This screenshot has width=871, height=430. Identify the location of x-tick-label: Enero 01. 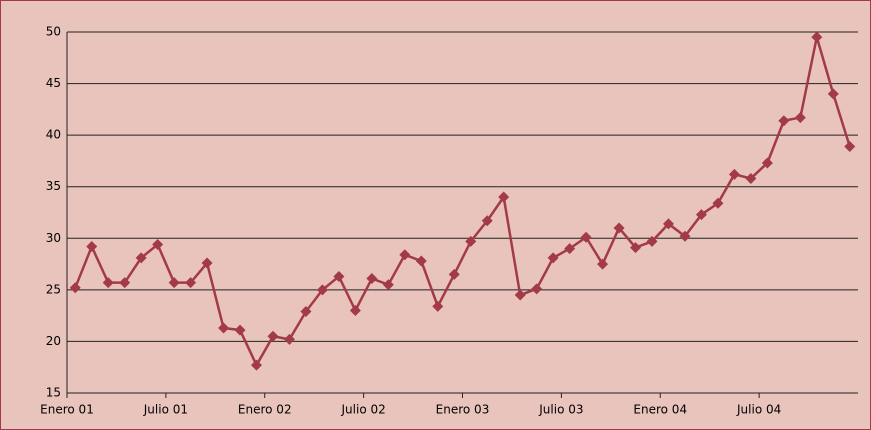
(67, 410).